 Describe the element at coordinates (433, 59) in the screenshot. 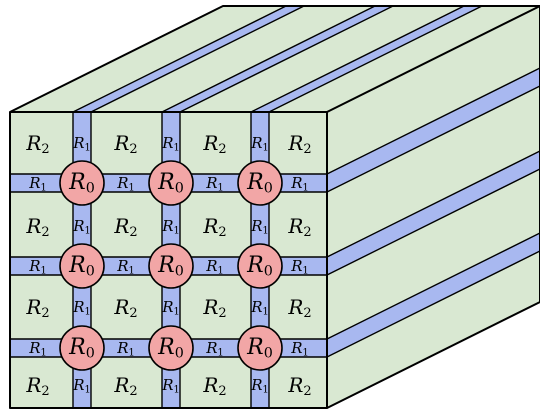

I see `top-right-edge` at that location.